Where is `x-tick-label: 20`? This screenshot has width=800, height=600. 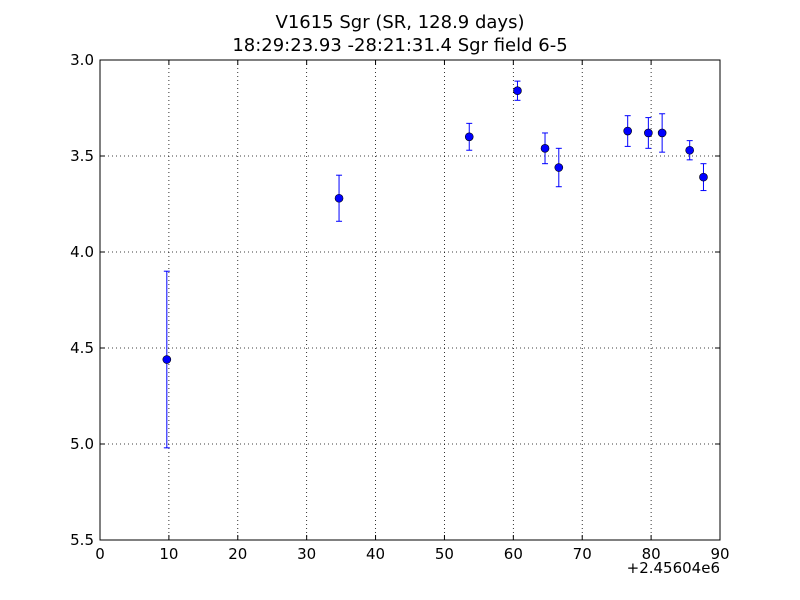
x-tick-label: 20 is located at coordinates (237, 554).